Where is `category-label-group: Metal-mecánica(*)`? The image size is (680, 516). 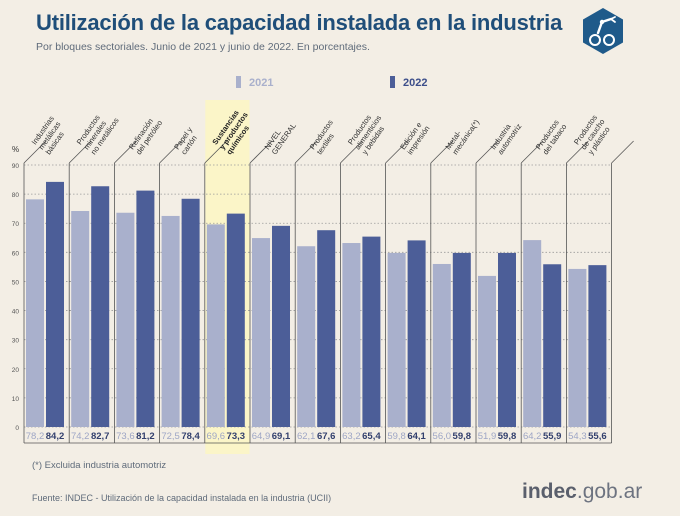 category-label-group: Metal-mecánica(*) is located at coordinates (462, 136).